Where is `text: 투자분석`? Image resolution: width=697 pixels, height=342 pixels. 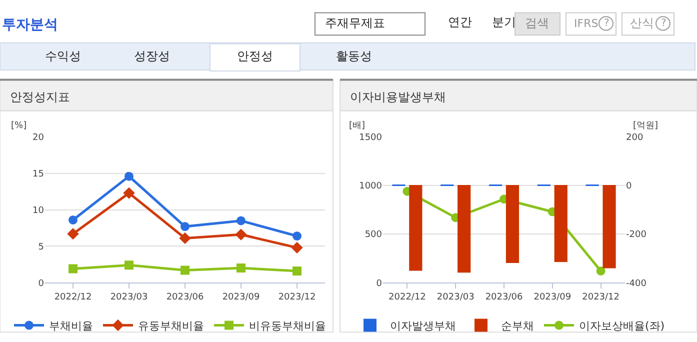 text: 투자분석 is located at coordinates (30, 25).